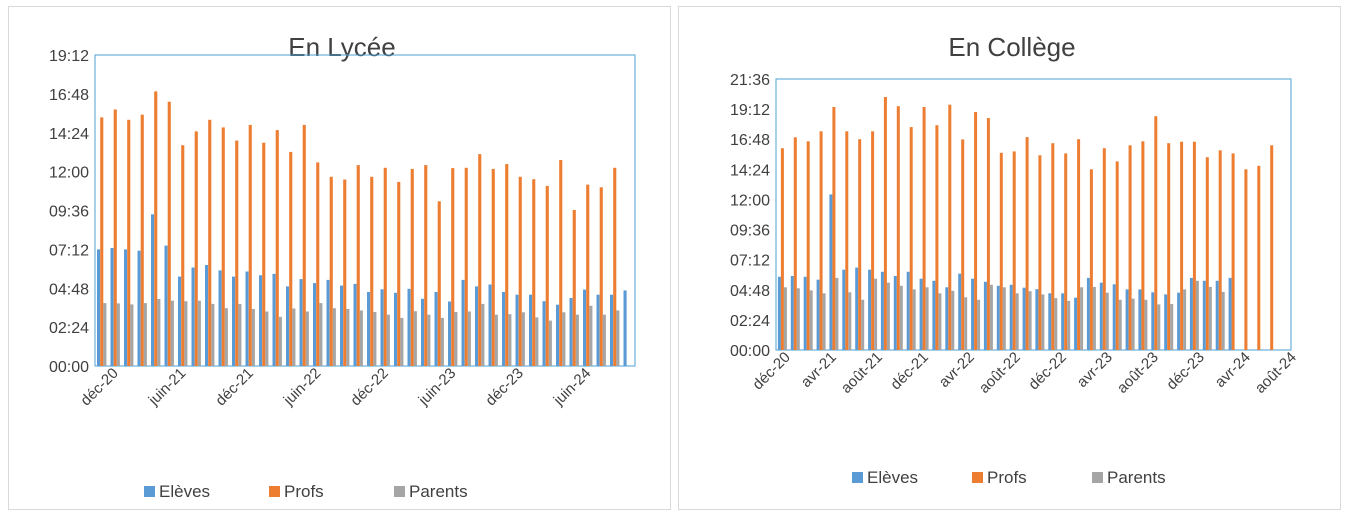 This screenshot has height=514, width=1349. Describe the element at coordinates (69, 212) in the screenshot. I see `lycee-y-tick-label: 09:36` at that location.